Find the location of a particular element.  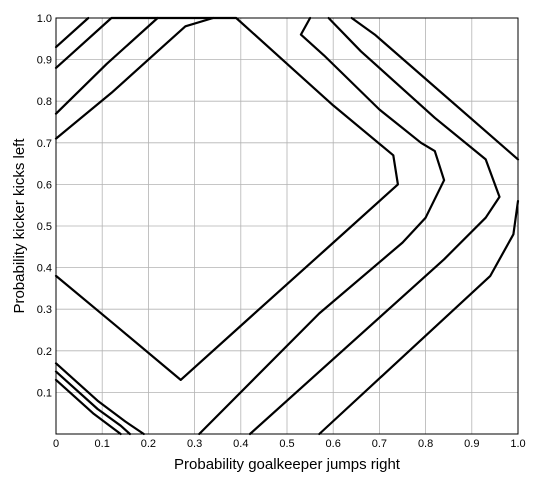

y-axis-label: Probability kicker kicks left is located at coordinates (19, 226).